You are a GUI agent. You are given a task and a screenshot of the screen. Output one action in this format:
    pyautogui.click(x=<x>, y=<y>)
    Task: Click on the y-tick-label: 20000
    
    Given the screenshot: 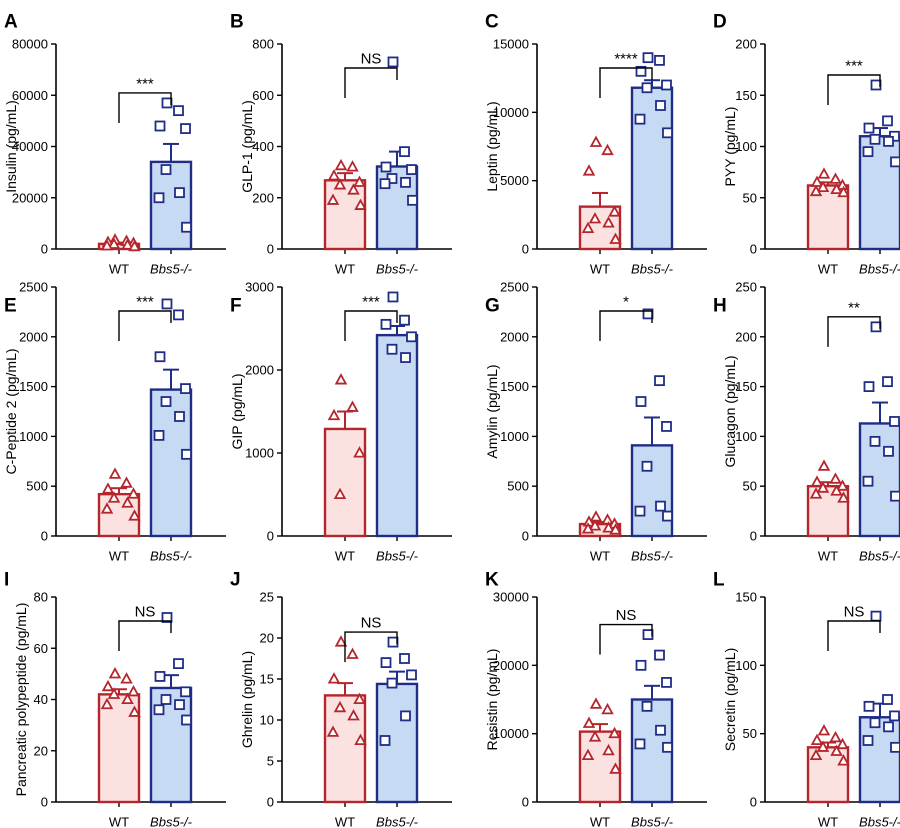 What is the action you would take?
    pyautogui.click(x=511, y=665)
    